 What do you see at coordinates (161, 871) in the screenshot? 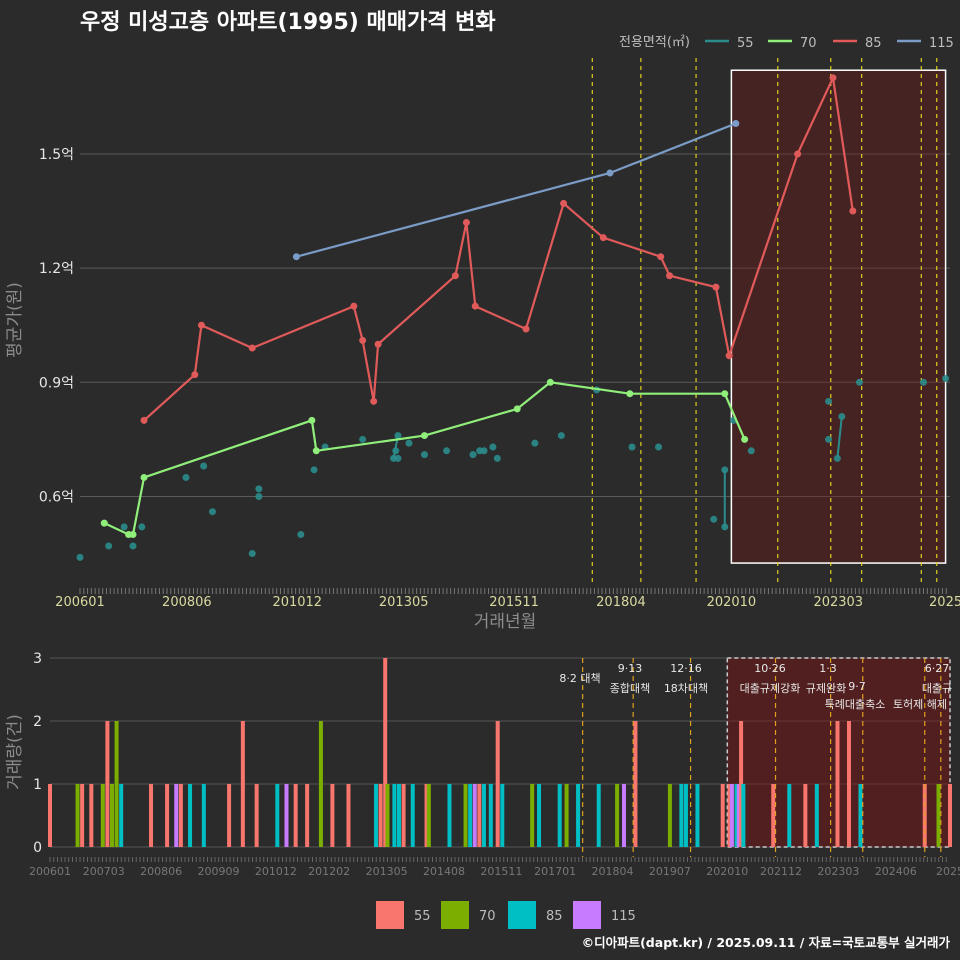
I see `bar-x-tick-label: 200806` at bounding box center [161, 871].